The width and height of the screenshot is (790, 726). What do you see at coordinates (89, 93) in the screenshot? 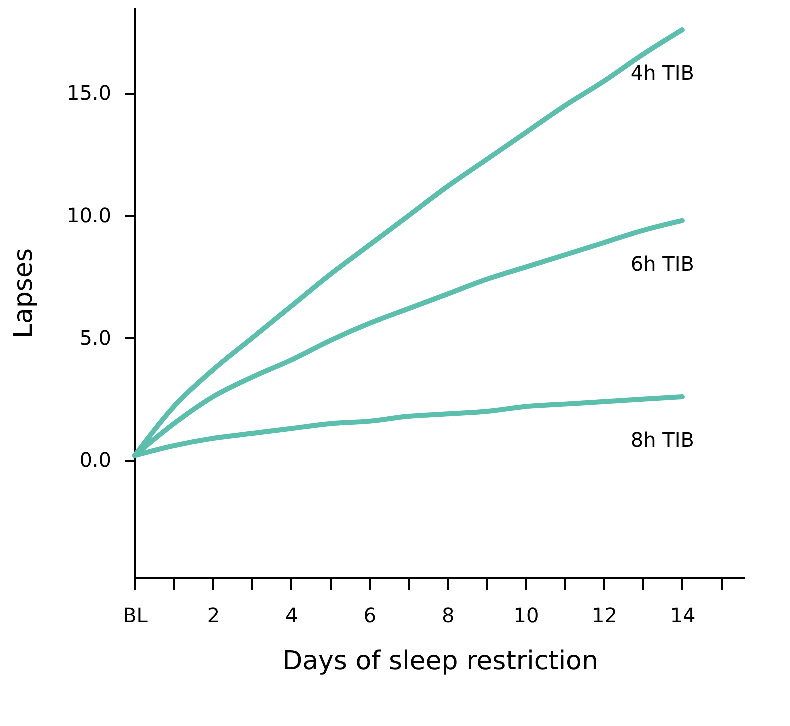
I see `y-tick-label: 15.0` at bounding box center [89, 93].